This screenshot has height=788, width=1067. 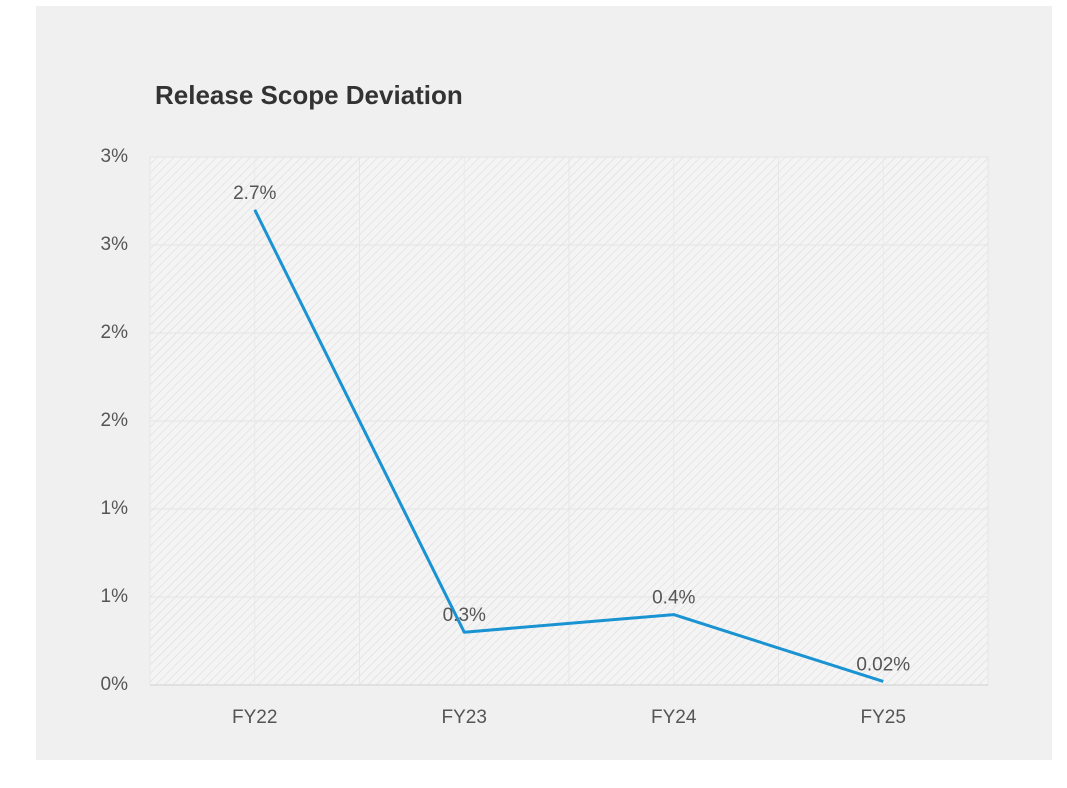 What do you see at coordinates (464, 717) in the screenshot?
I see `x-tick-label: FY23` at bounding box center [464, 717].